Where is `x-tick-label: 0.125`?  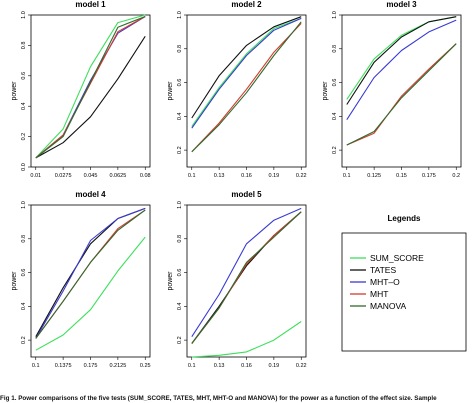
x-tick-label: 0.125 is located at coordinates (374, 176).